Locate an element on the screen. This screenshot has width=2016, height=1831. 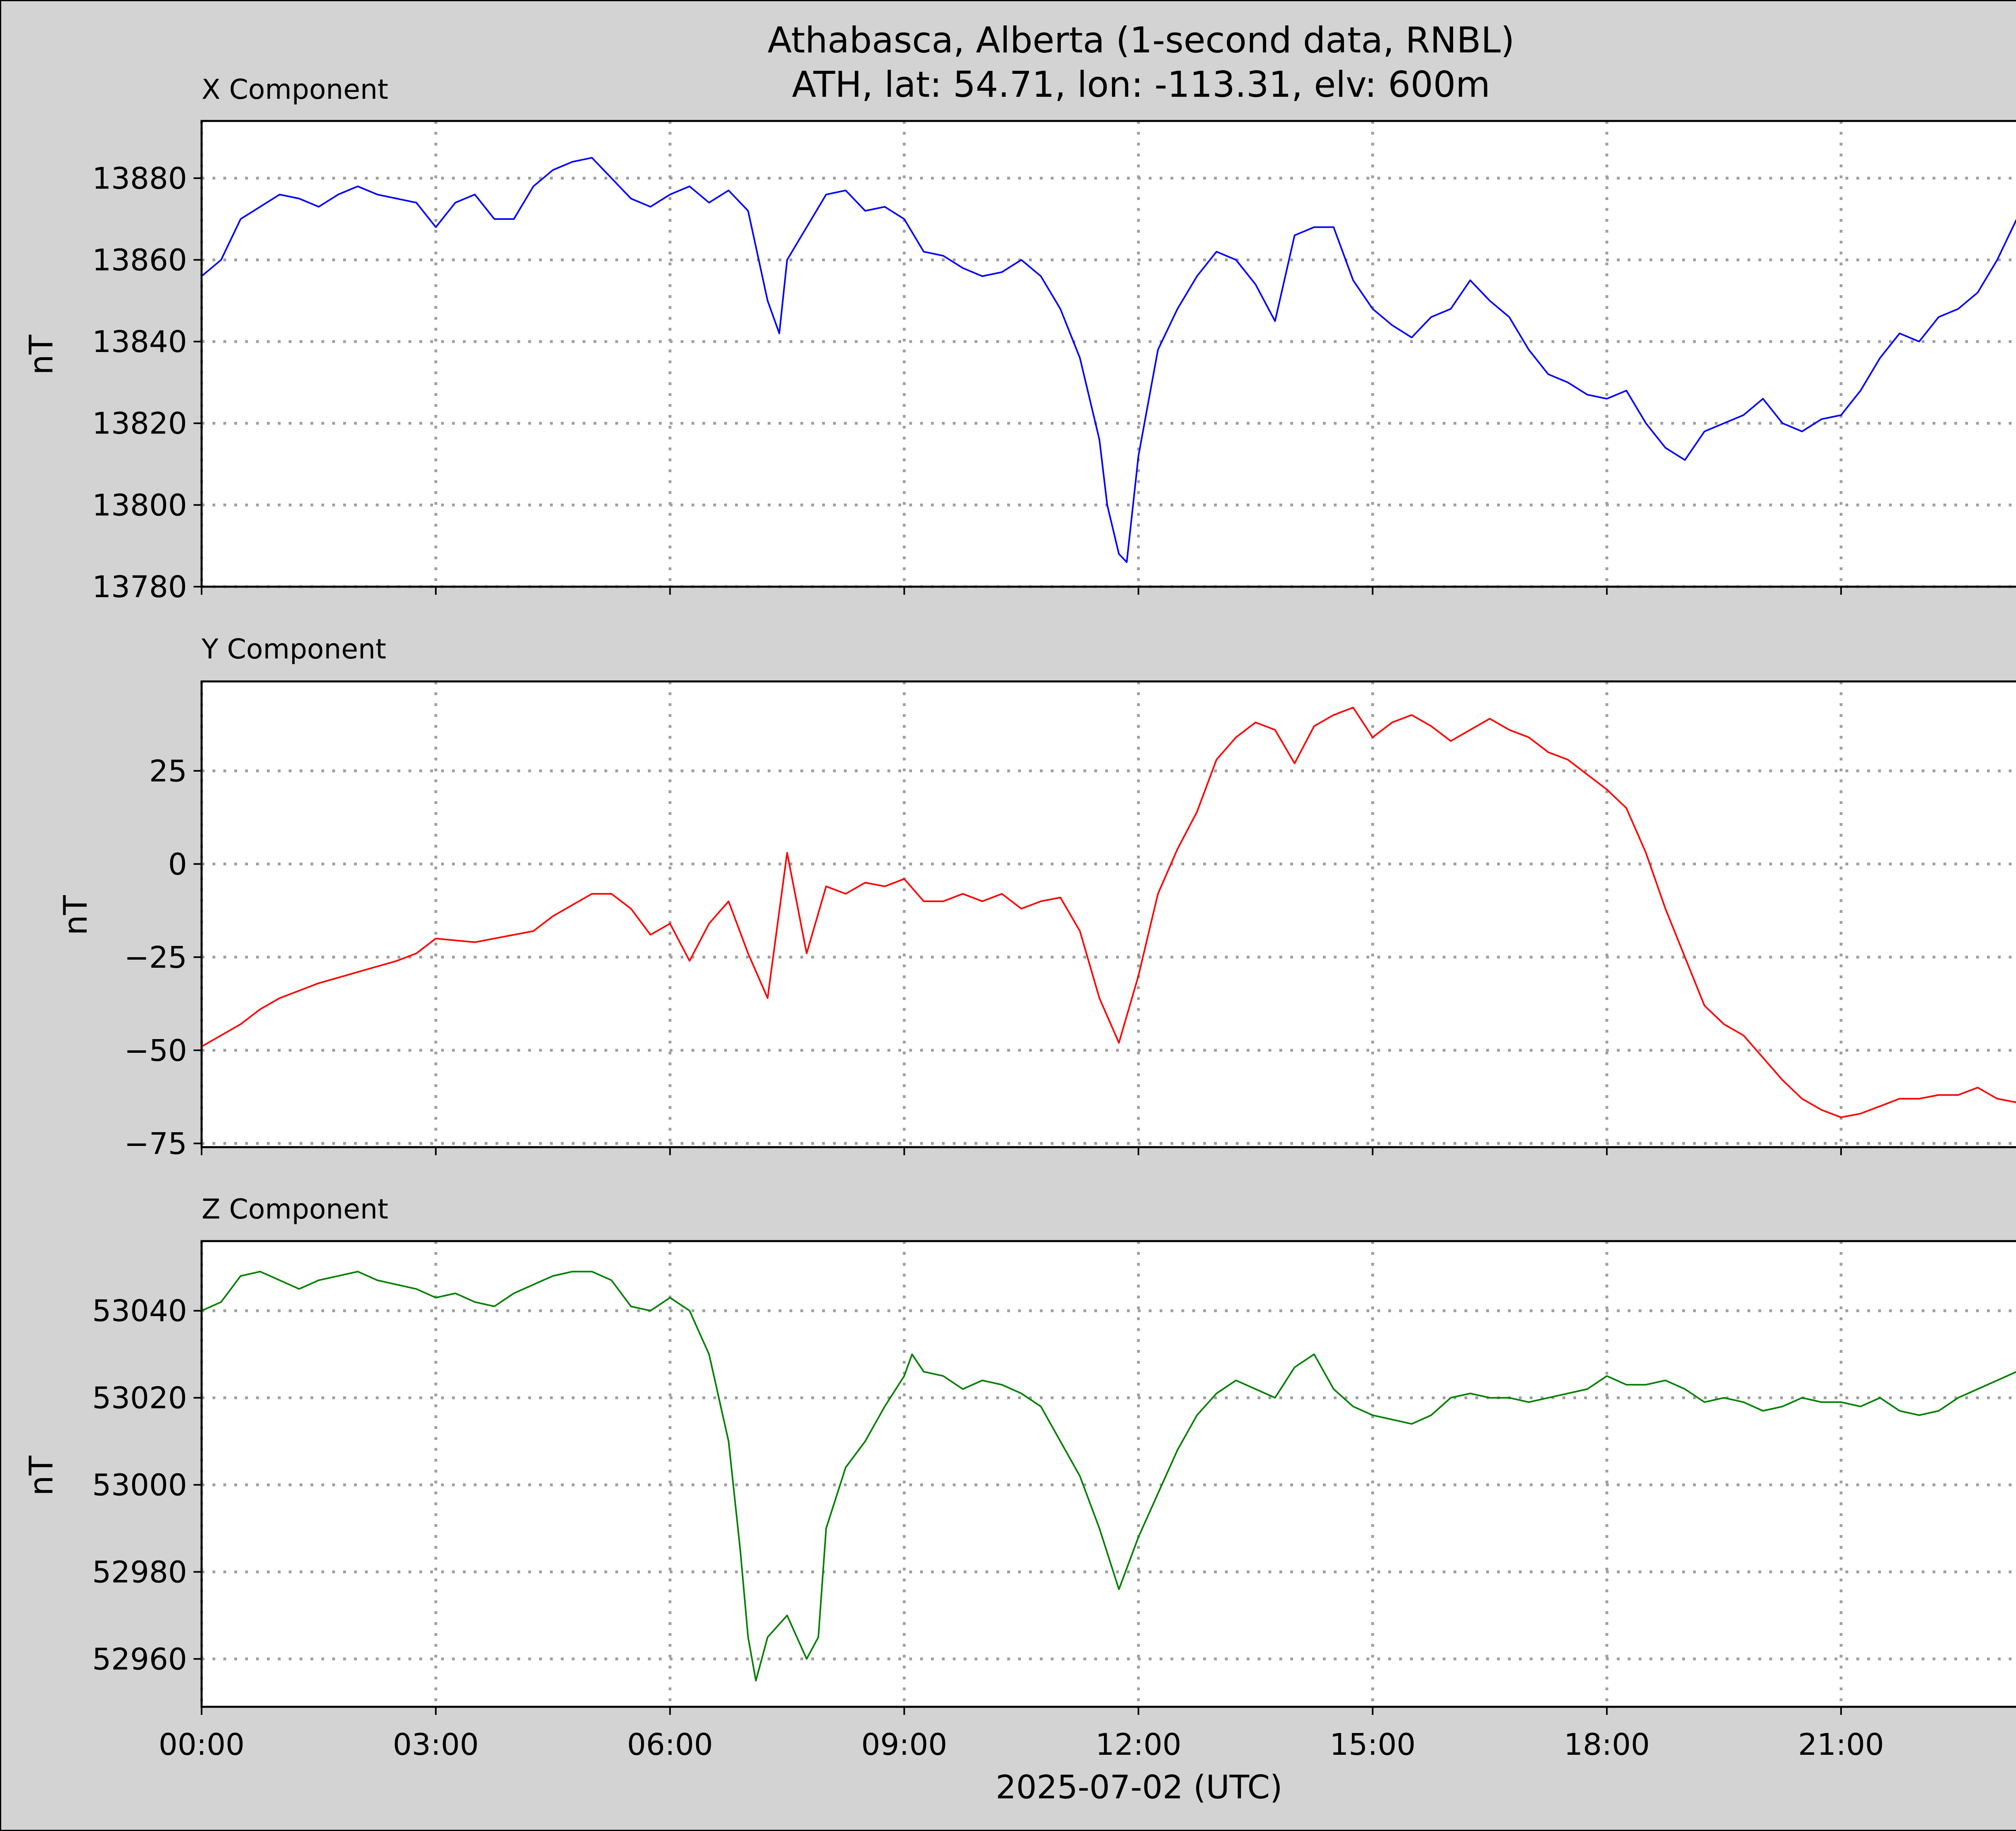
x-tick-label: 06:00 is located at coordinates (670, 1744).